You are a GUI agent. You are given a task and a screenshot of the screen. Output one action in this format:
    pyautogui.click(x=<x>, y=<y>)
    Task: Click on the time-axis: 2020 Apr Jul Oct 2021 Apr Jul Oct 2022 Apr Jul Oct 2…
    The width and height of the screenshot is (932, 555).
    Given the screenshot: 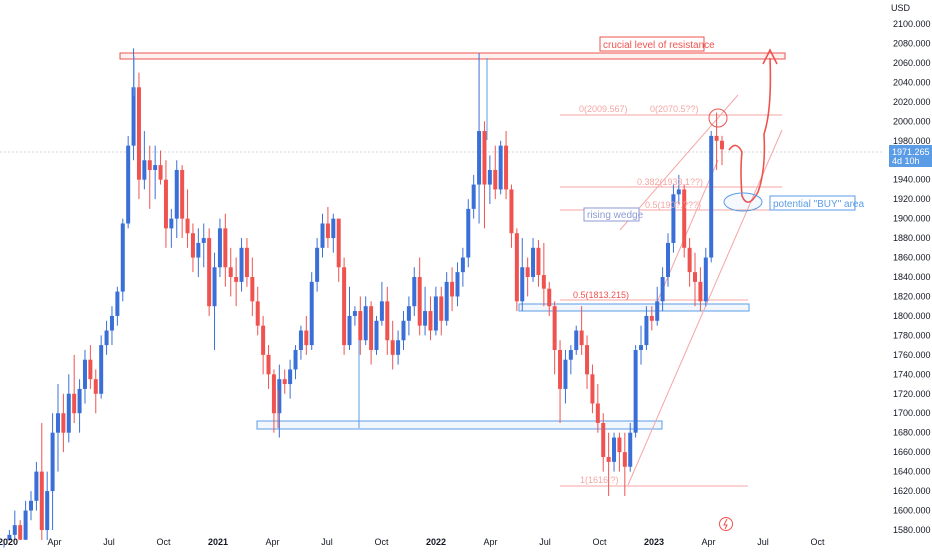 What is the action you would take?
    pyautogui.click(x=412, y=542)
    